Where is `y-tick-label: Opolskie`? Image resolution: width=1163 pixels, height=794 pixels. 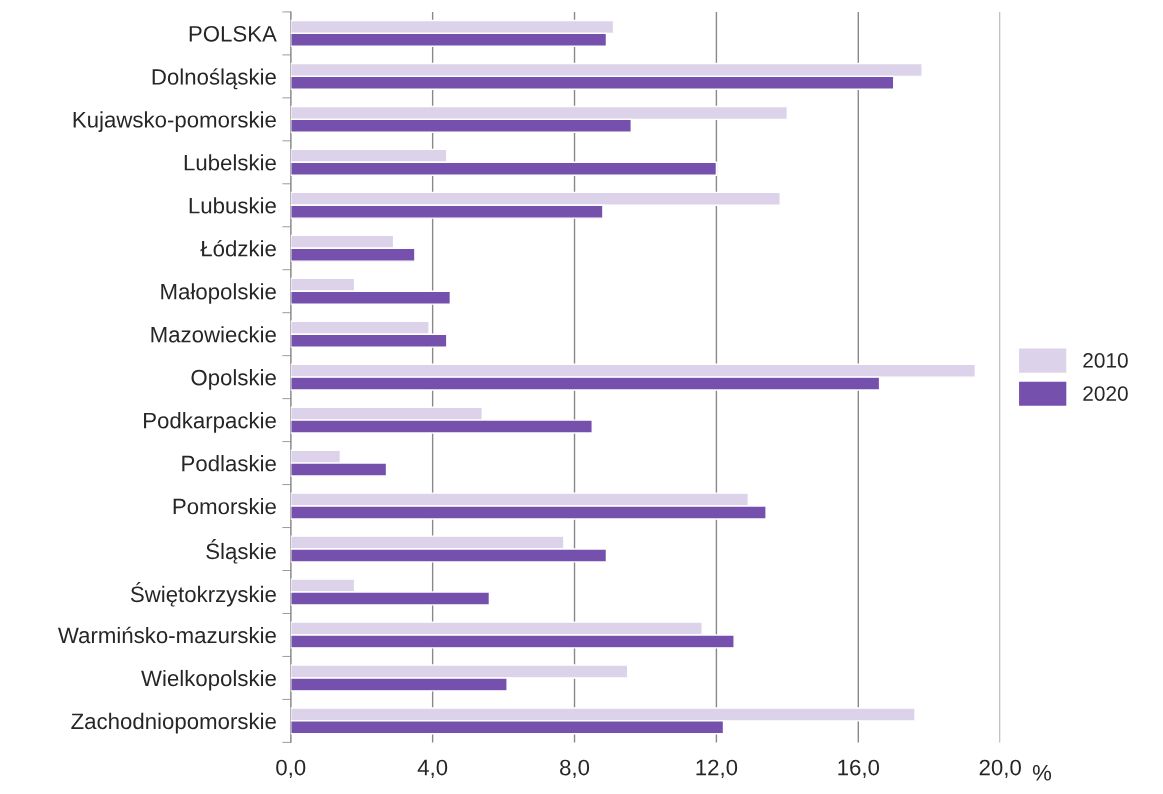
y-tick-label: Opolskie is located at coordinates (233, 379).